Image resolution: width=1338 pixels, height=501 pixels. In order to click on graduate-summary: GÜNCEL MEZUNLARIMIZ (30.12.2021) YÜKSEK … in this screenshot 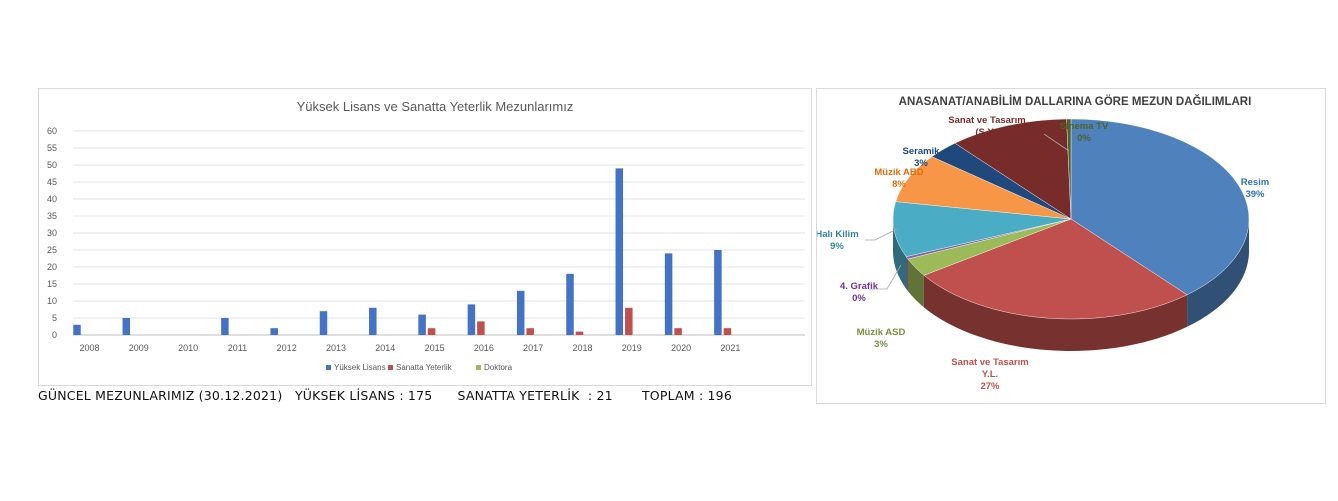, I will do `click(385, 395)`.